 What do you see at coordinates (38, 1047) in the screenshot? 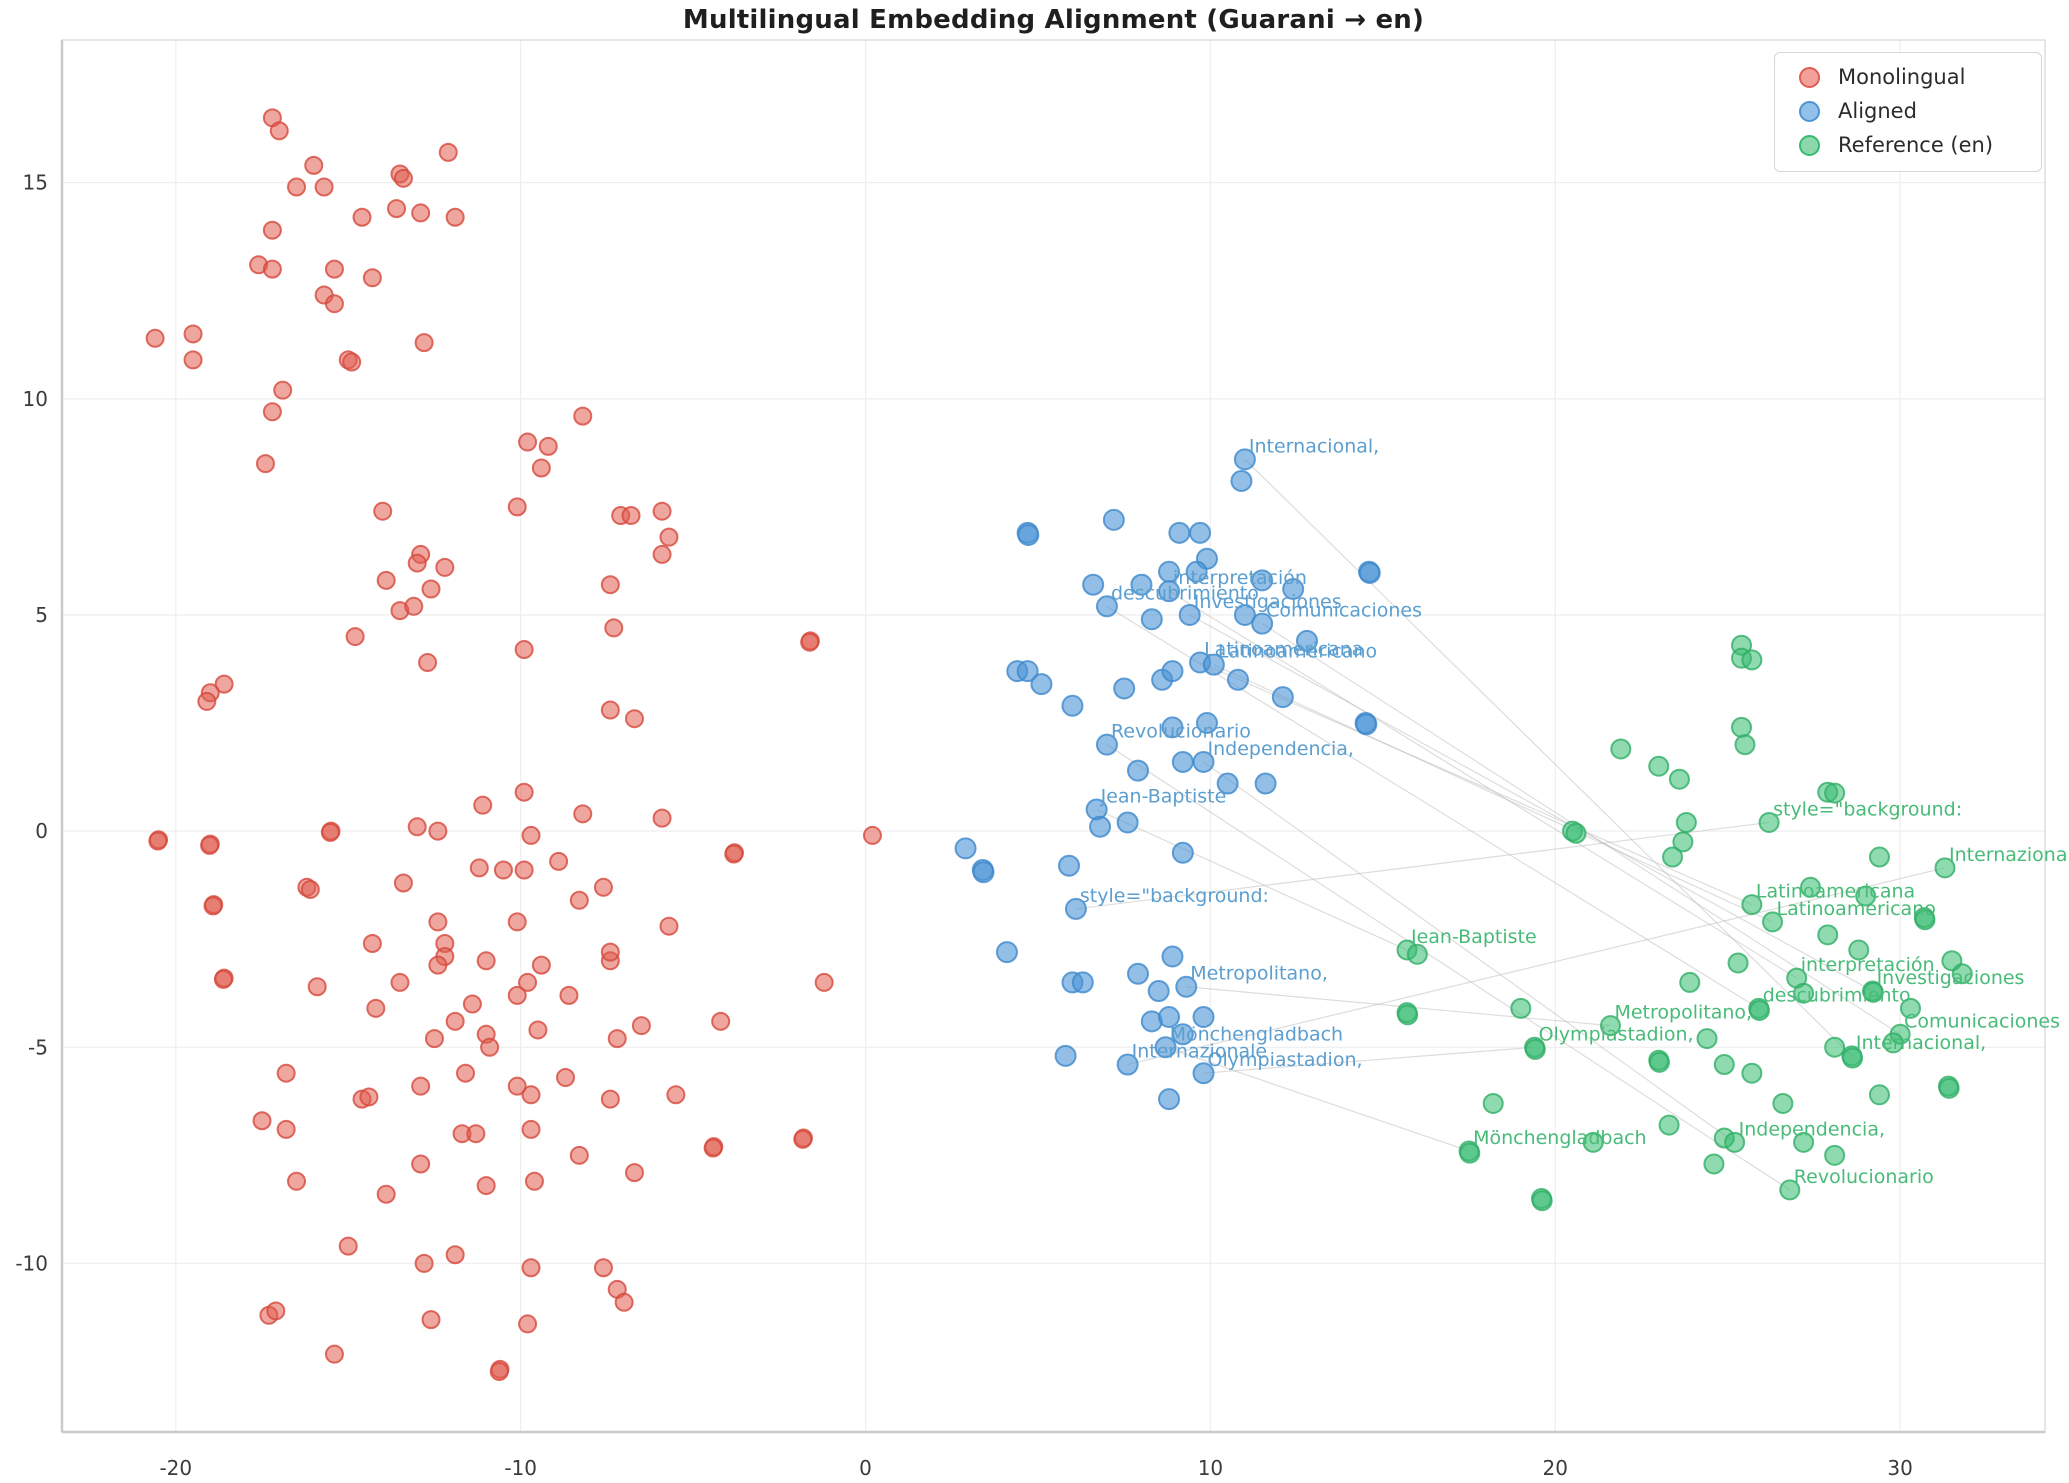
I see `y-tick-label: -5` at bounding box center [38, 1047].